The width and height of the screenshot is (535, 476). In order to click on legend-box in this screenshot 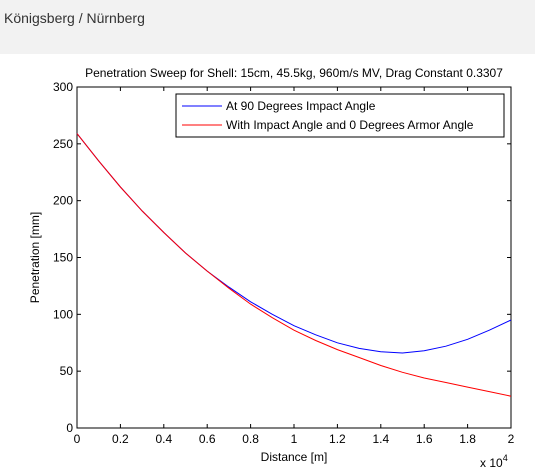, I will do `click(340, 115)`.